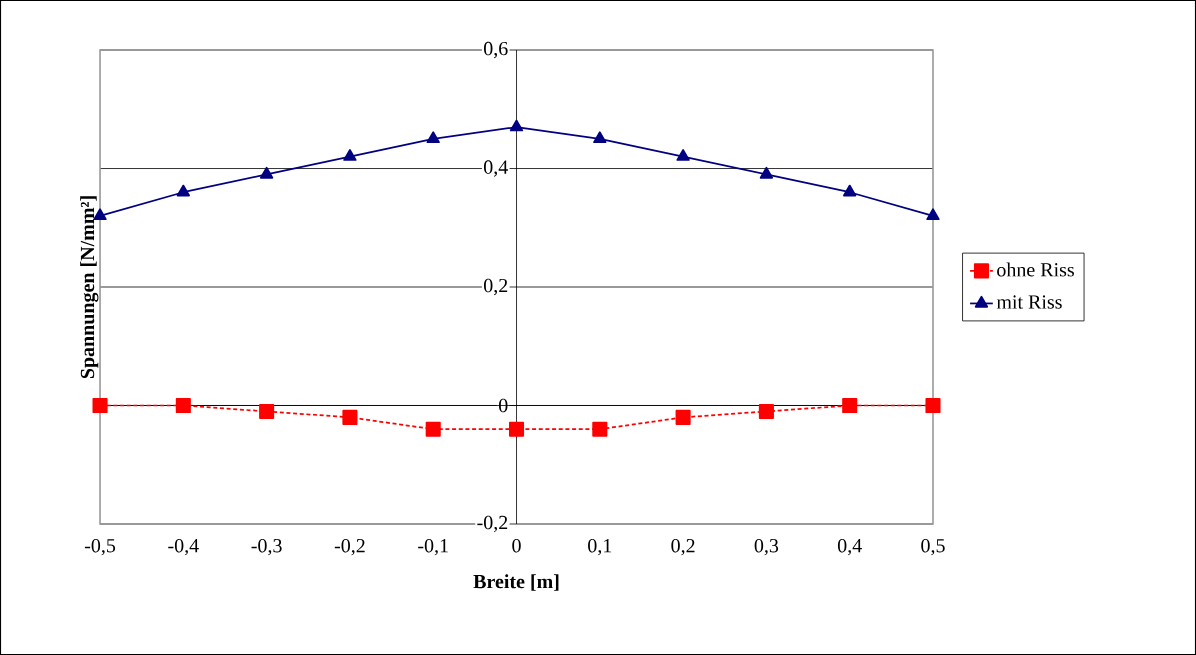 The height and width of the screenshot is (655, 1196). What do you see at coordinates (89, 287) in the screenshot?
I see `y-axis-title: Spannungen [N/mm²]` at bounding box center [89, 287].